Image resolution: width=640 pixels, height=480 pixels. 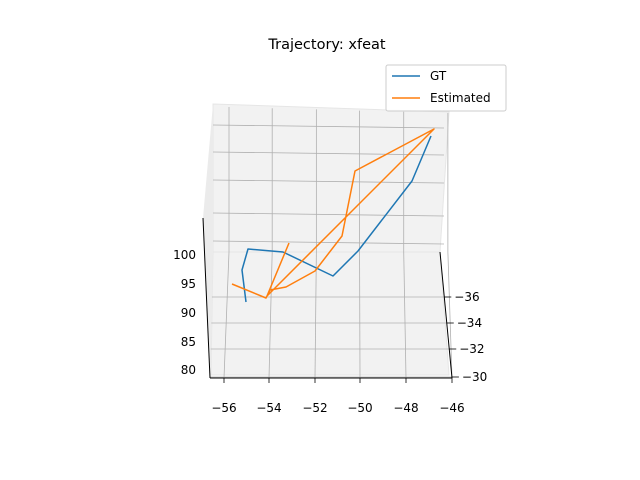 I want to click on y-tick-label: −30, so click(x=474, y=377).